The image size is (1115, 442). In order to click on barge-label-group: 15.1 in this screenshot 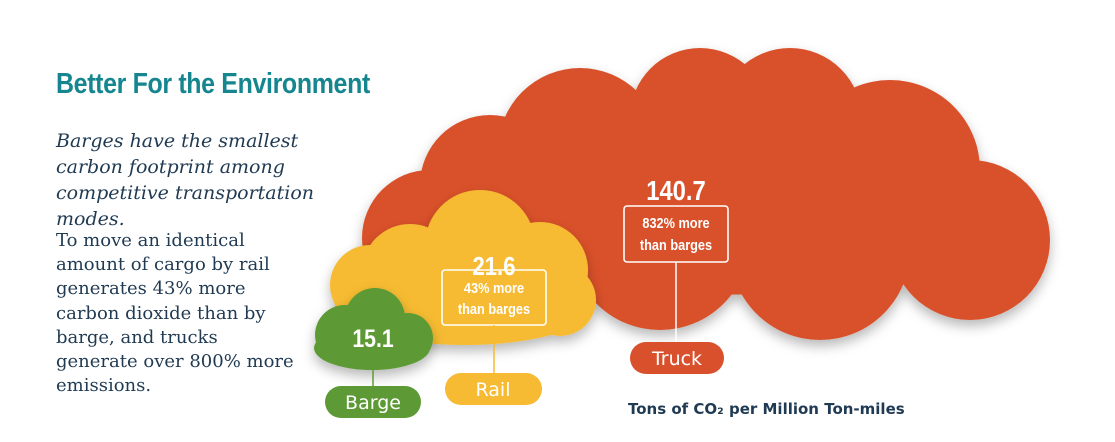, I will do `click(373, 356)`.